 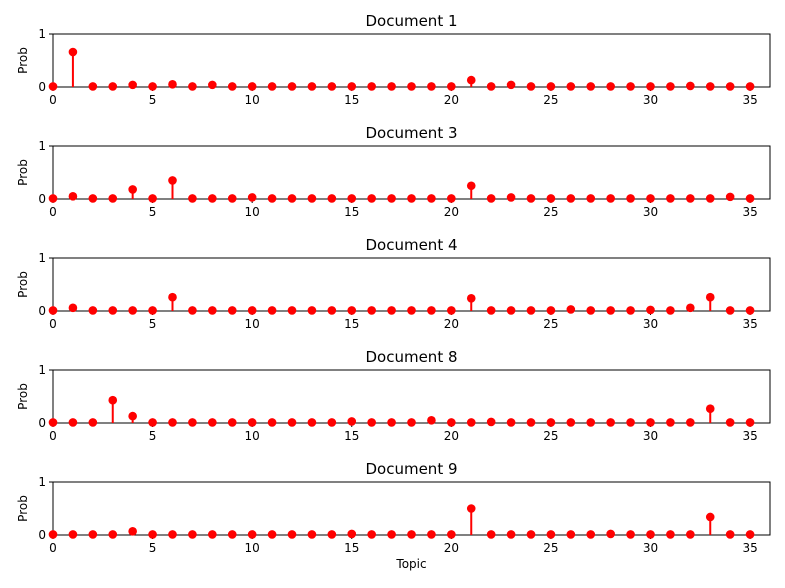 What do you see at coordinates (411, 21) in the screenshot?
I see `chart-title: Document 1` at bounding box center [411, 21].